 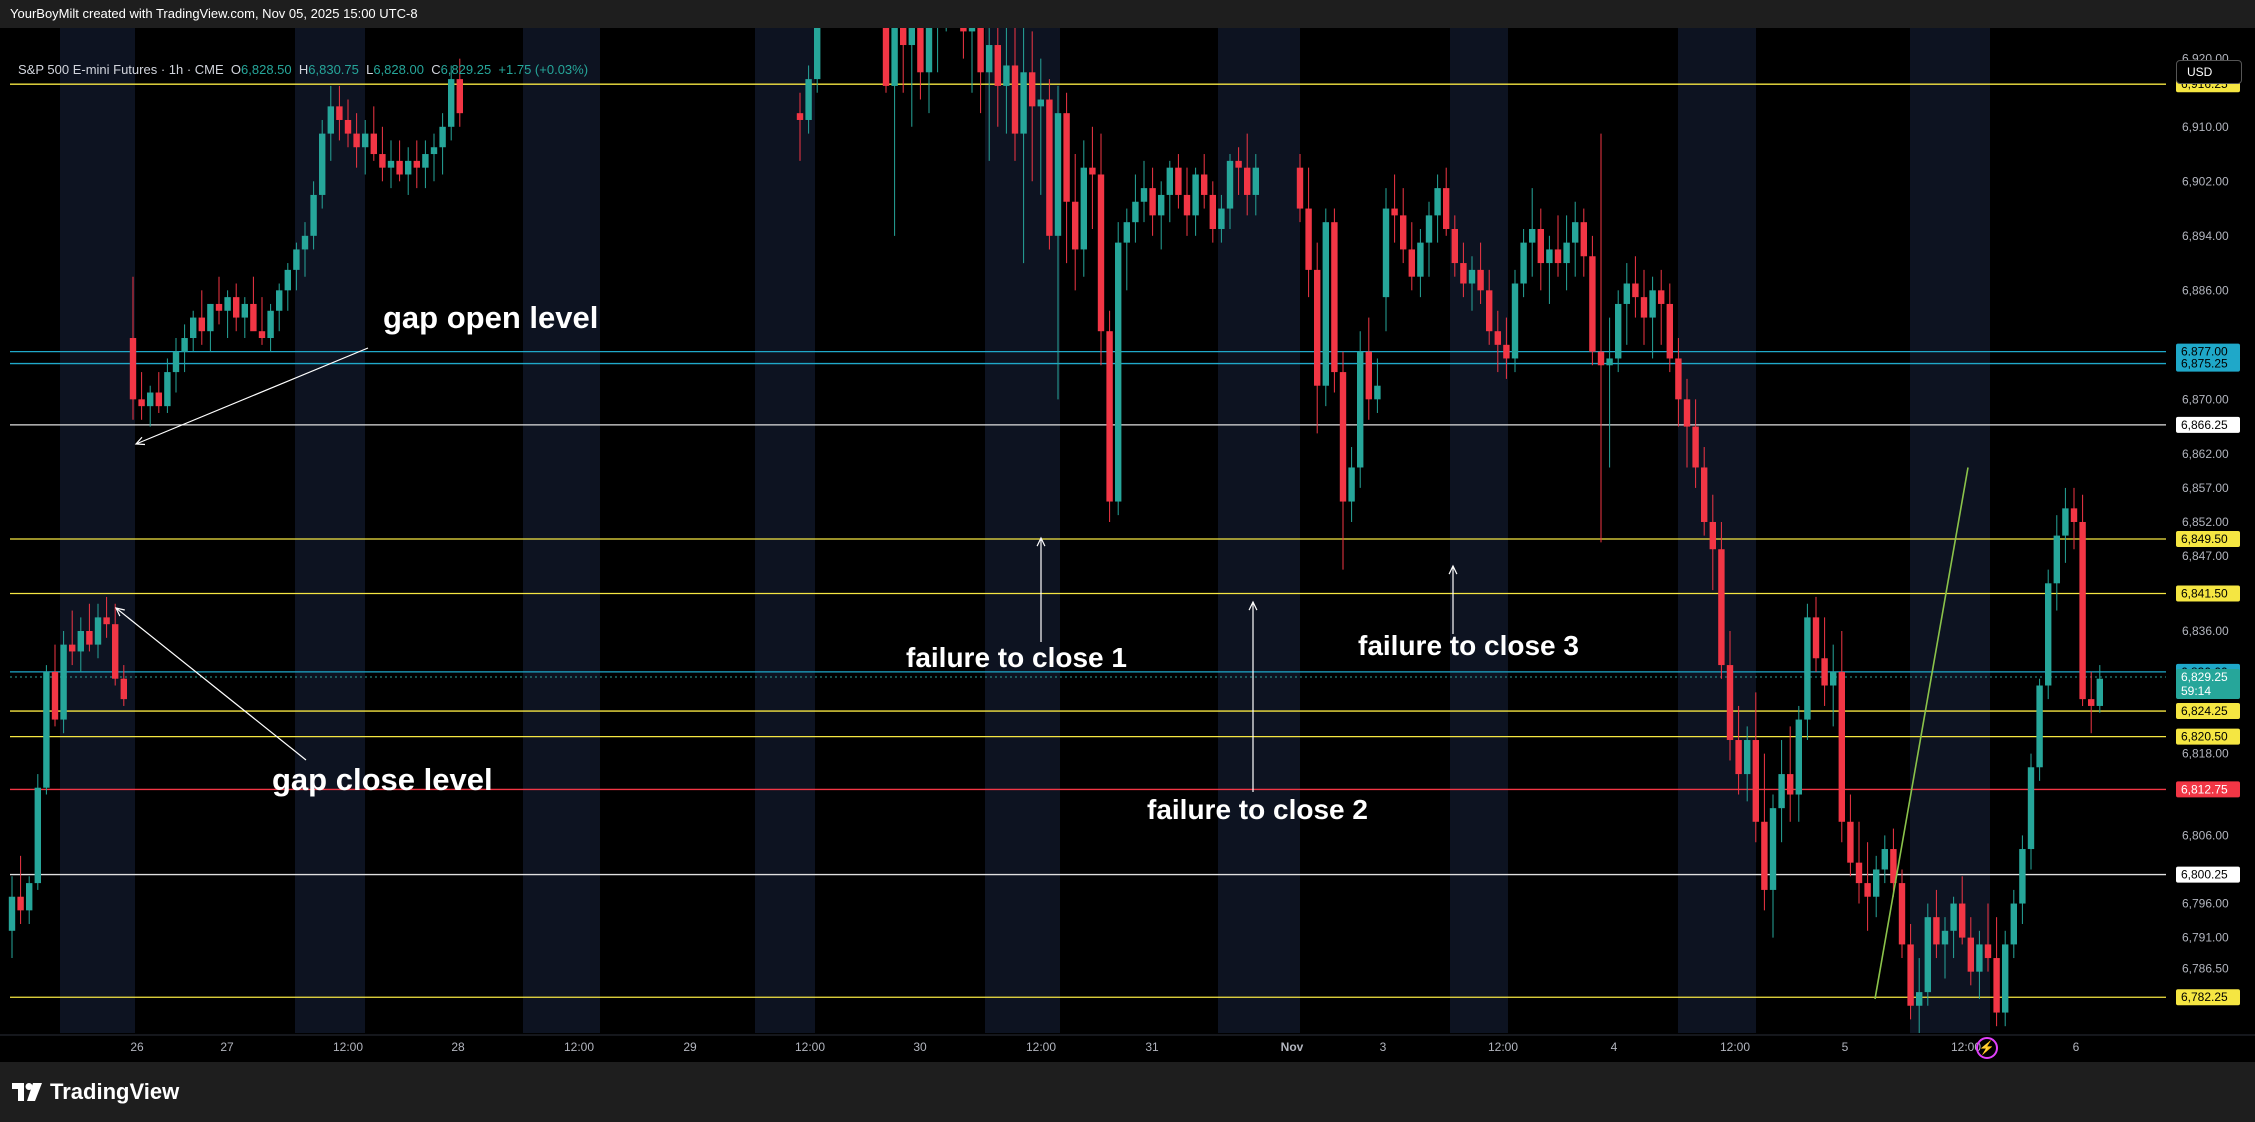 What do you see at coordinates (1987, 1048) in the screenshot?
I see `bolt-icon: ⚡` at bounding box center [1987, 1048].